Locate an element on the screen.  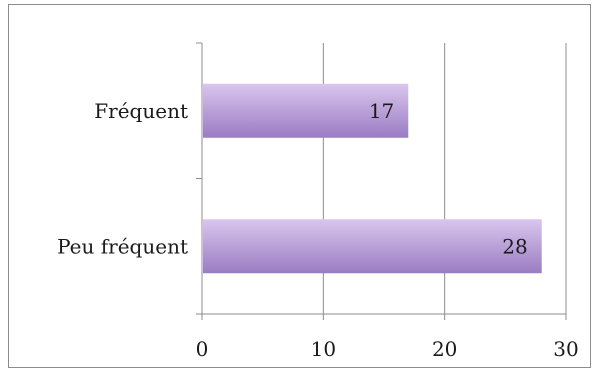
x-tick-label-0: 0 is located at coordinates (202, 349).